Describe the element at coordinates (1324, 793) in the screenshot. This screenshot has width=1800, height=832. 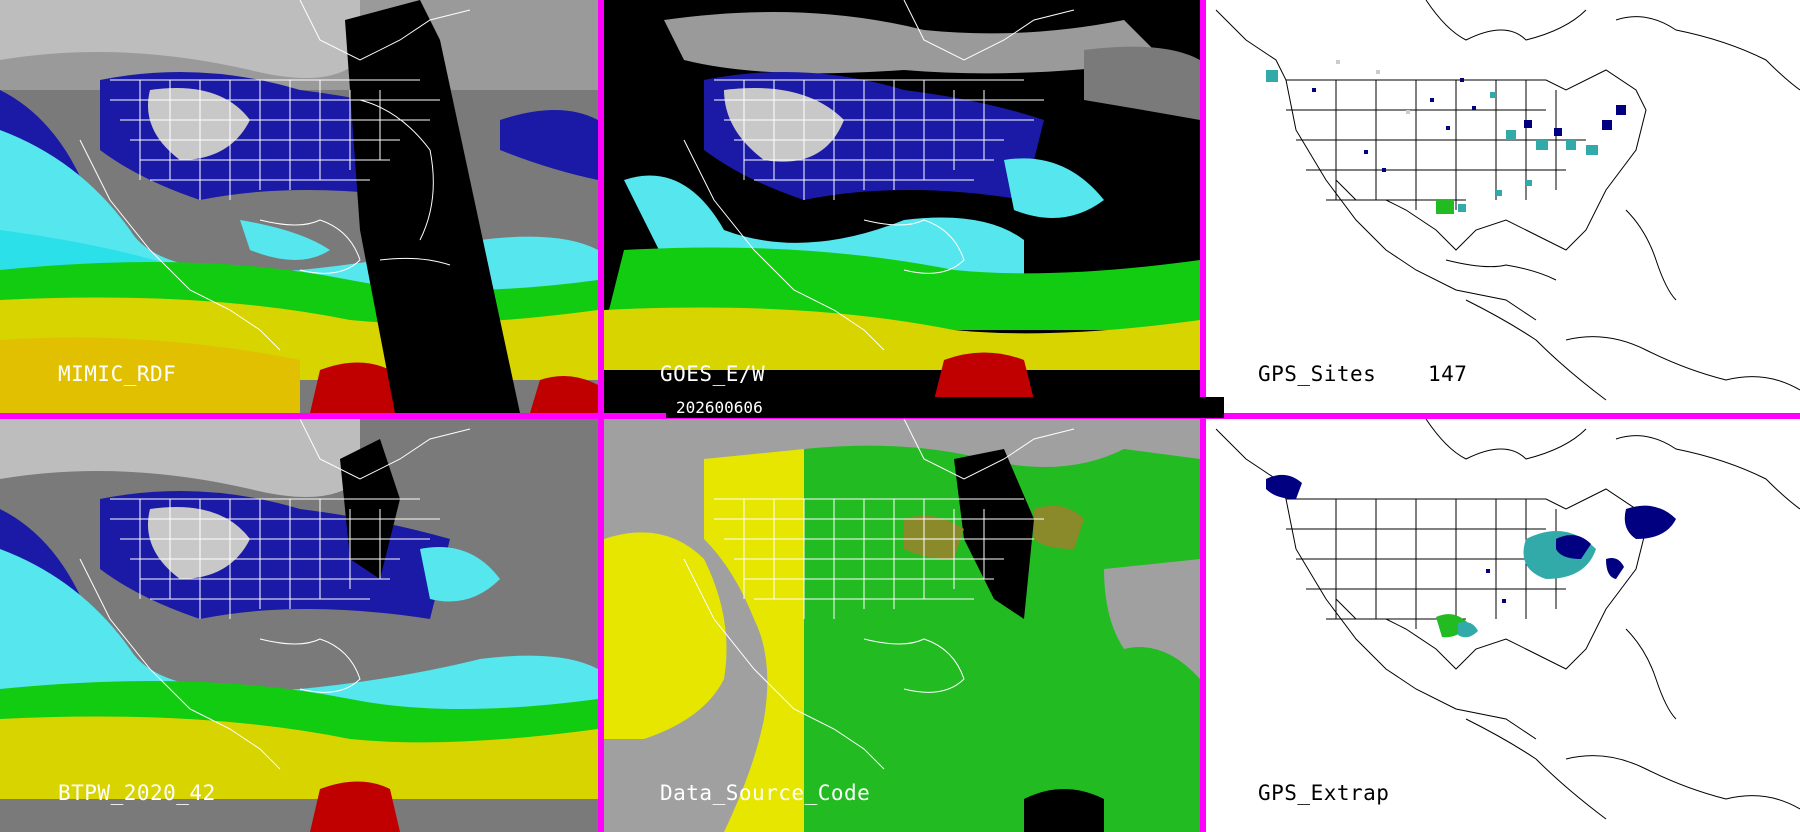
I see `panel-label-gps-extrap: GPS_Extrap` at that location.